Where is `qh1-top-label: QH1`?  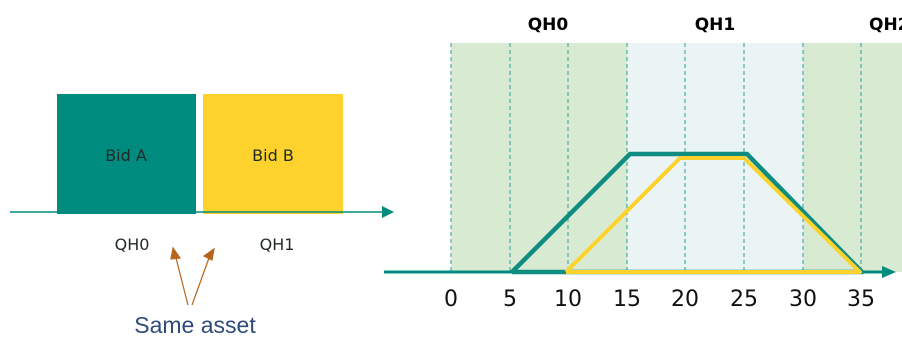
qh1-top-label: QH1 is located at coordinates (715, 25).